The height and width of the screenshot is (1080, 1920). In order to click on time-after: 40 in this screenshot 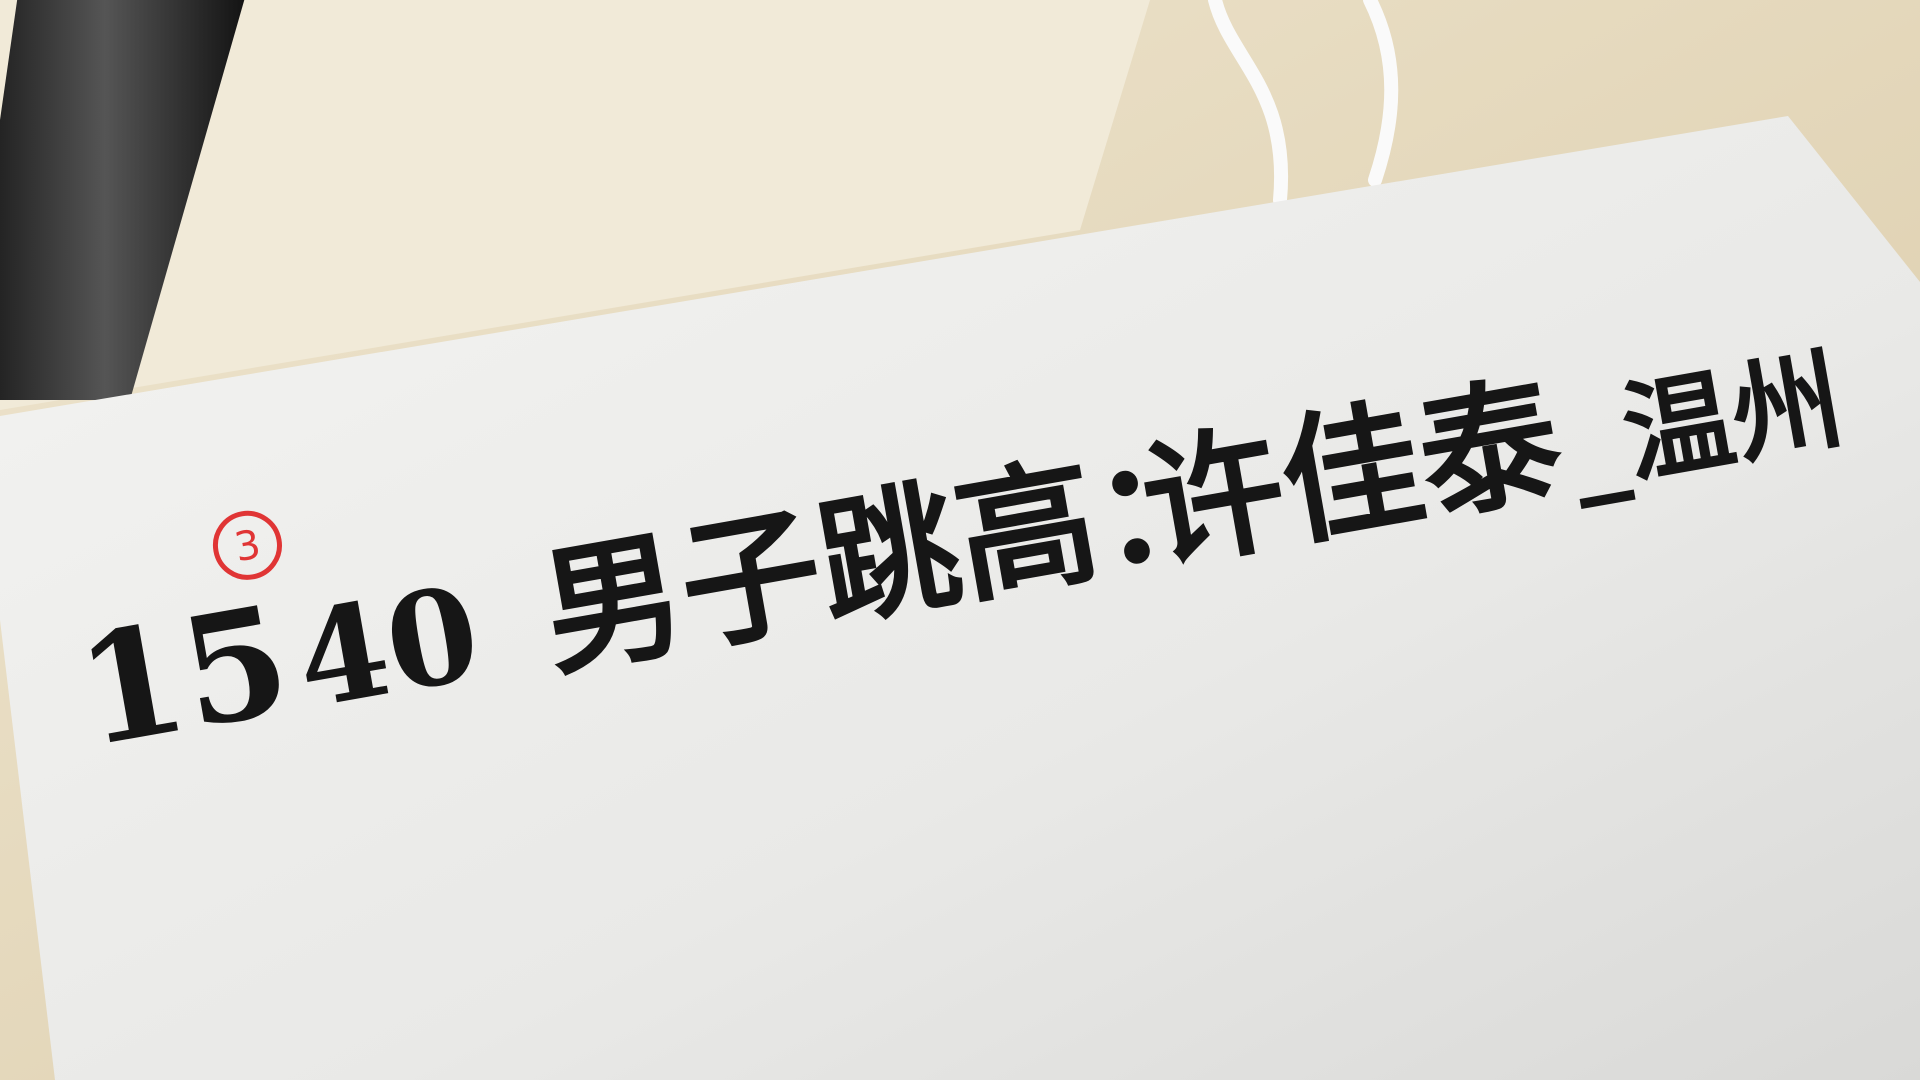, I will do `click(387, 647)`.